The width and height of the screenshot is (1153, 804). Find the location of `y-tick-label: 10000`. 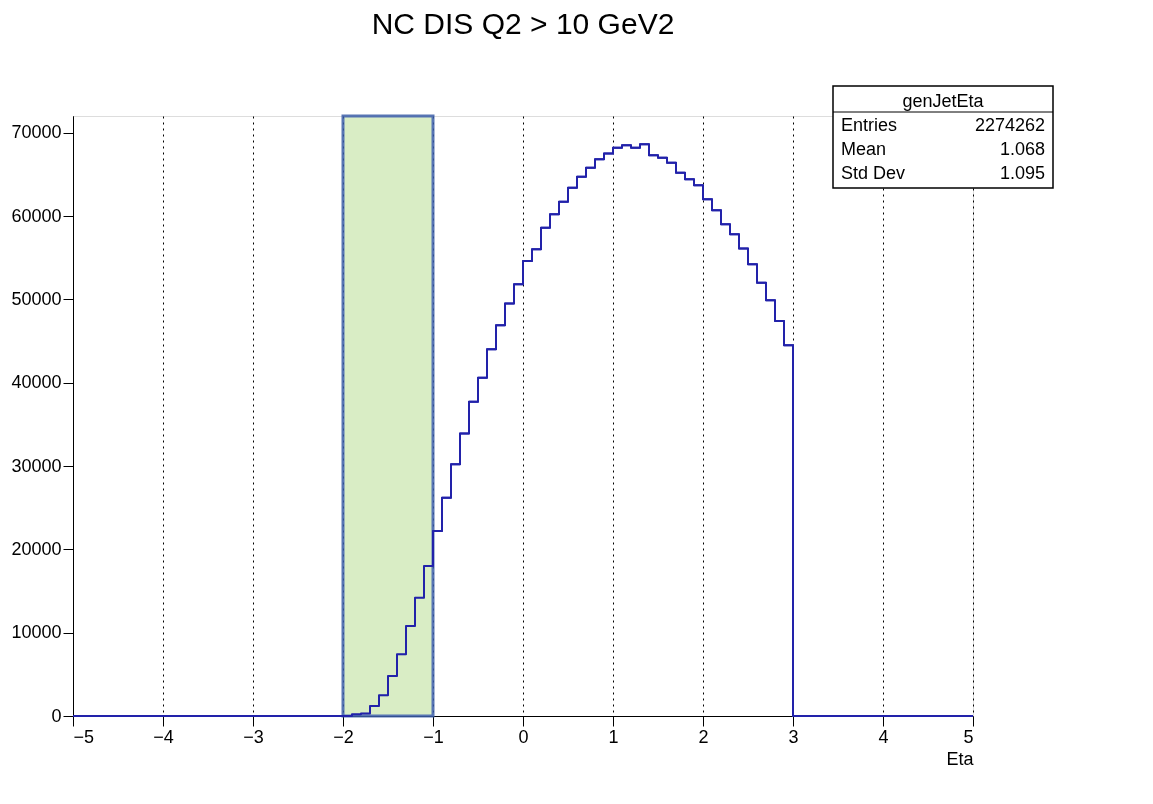

y-tick-label: 10000 is located at coordinates (36, 632).